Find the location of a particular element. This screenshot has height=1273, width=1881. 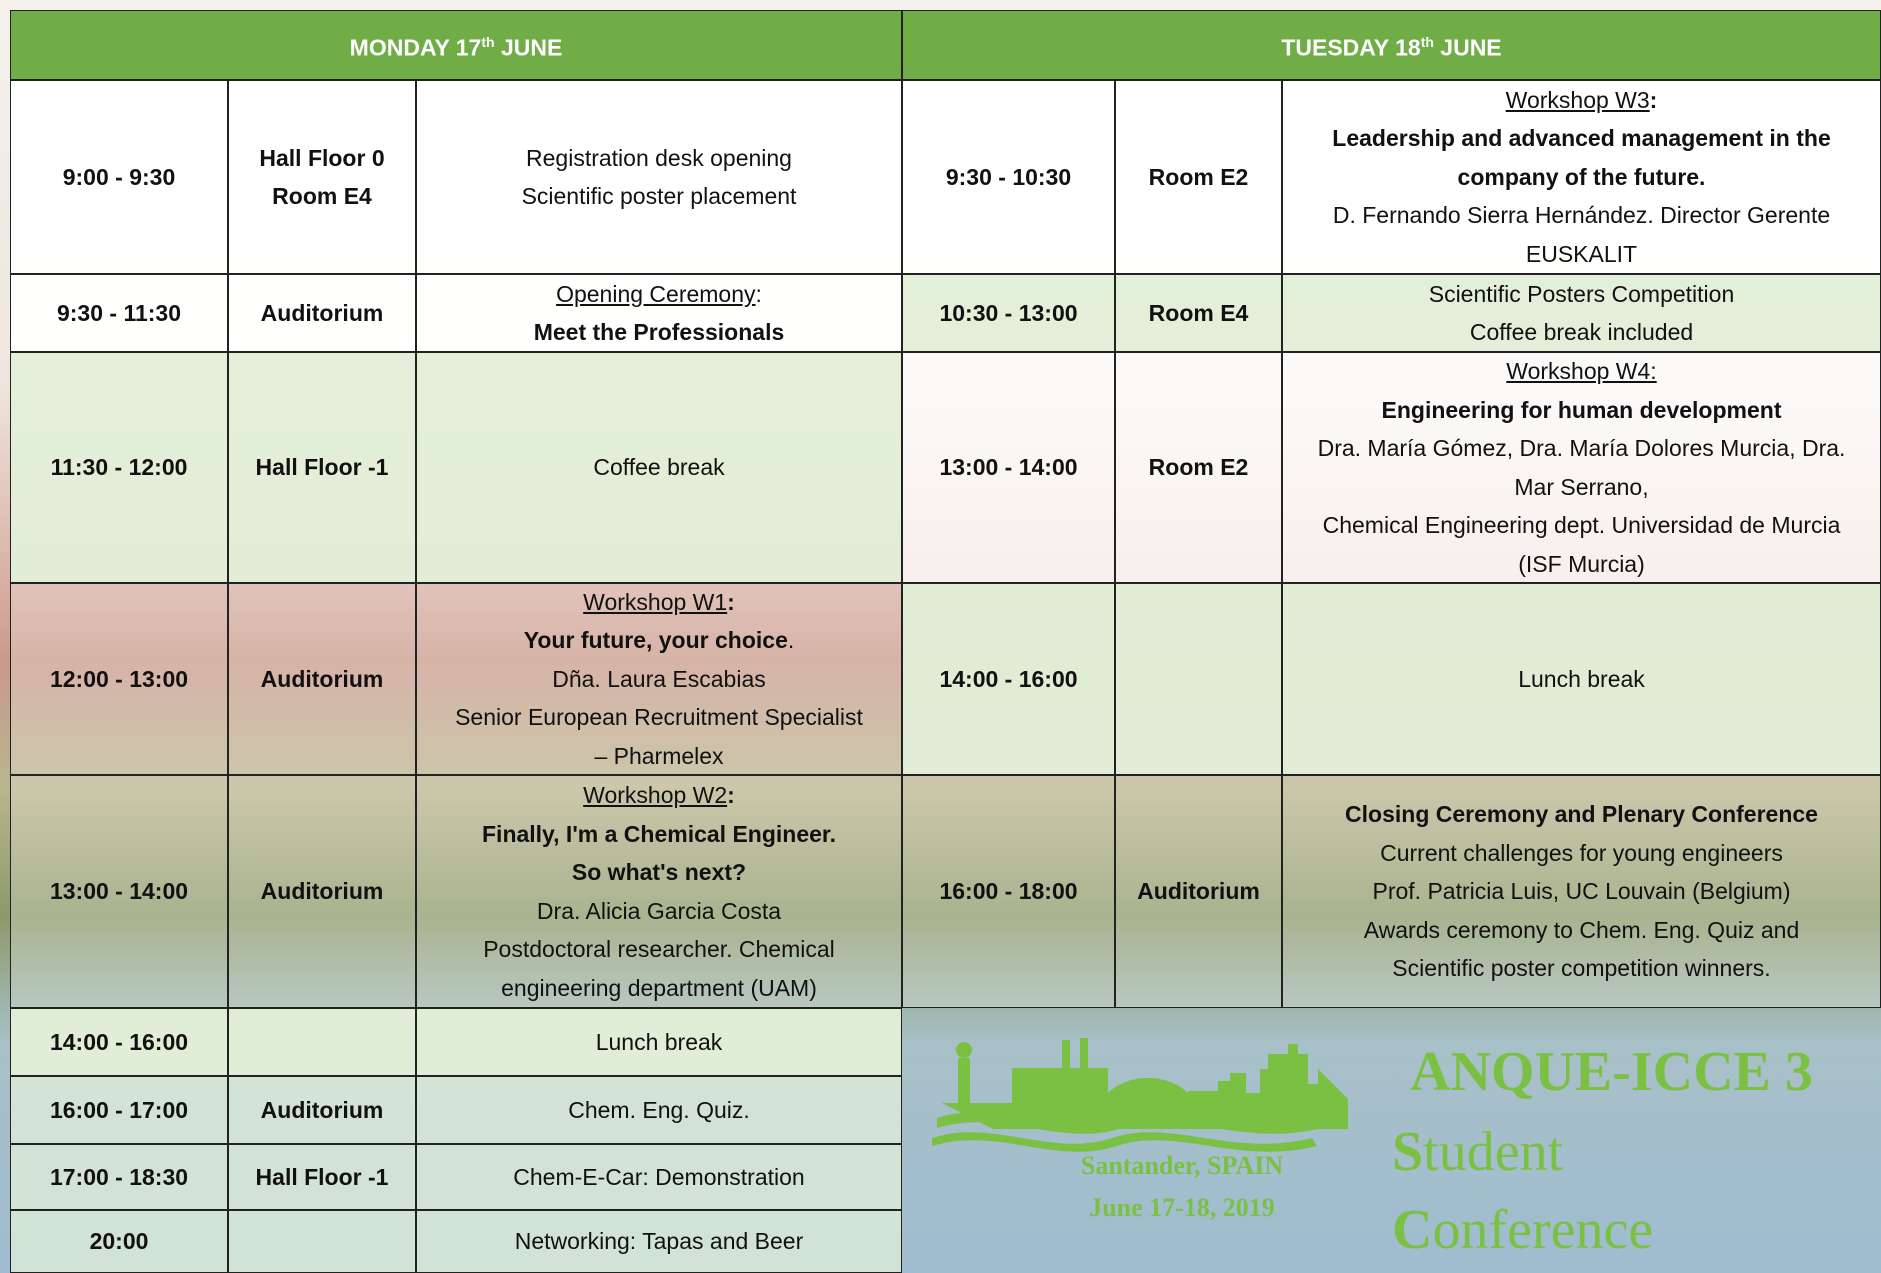

activity-line: engineering department (UAM) is located at coordinates (659, 988).